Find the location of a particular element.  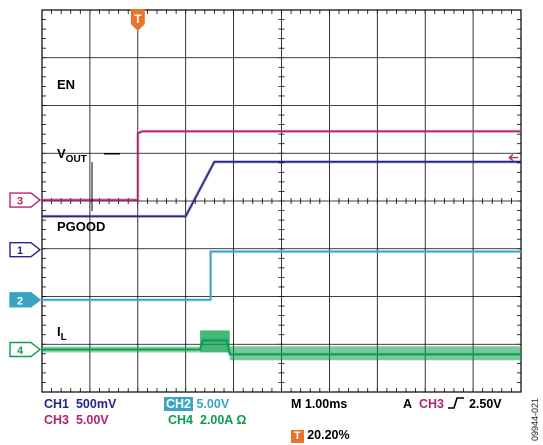

ch2-name: CH2 is located at coordinates (179, 404).